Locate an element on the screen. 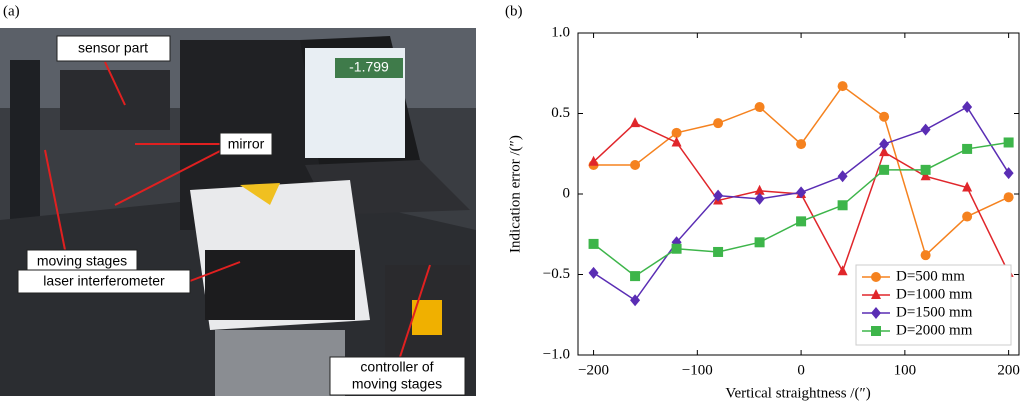 The height and width of the screenshot is (408, 1027). y-tick-label: 0.5 is located at coordinates (560, 113).